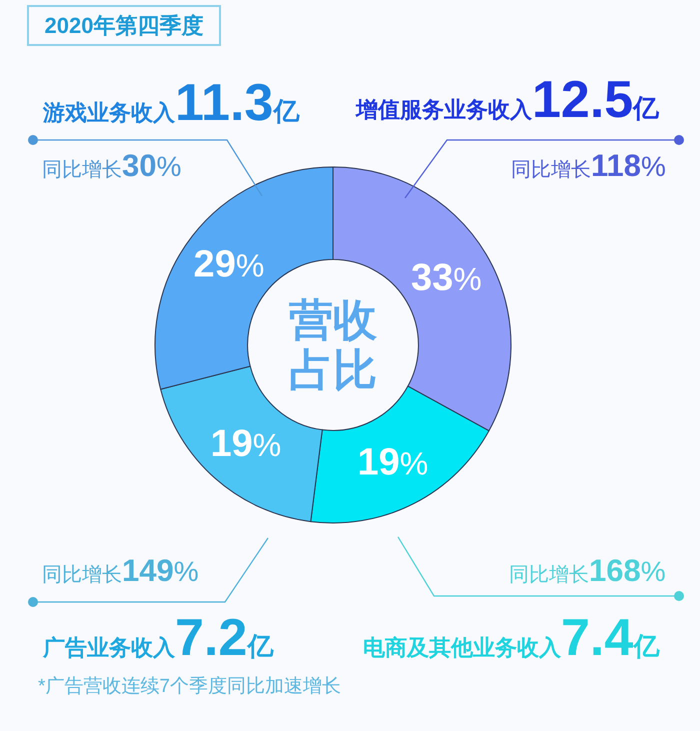 This screenshot has height=731, width=700. Describe the element at coordinates (588, 165) in the screenshot. I see `text: 同比增长118%` at that location.